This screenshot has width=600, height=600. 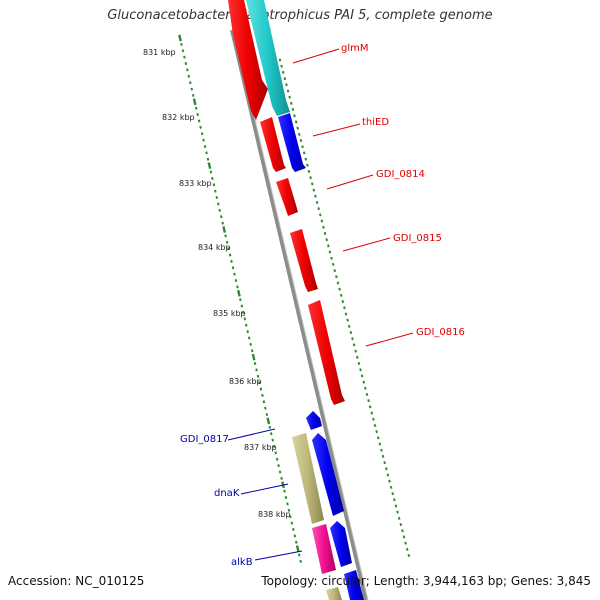 What do you see at coordinates (76, 581) in the screenshot?
I see `accession-text: Accession: NC_010125` at bounding box center [76, 581].